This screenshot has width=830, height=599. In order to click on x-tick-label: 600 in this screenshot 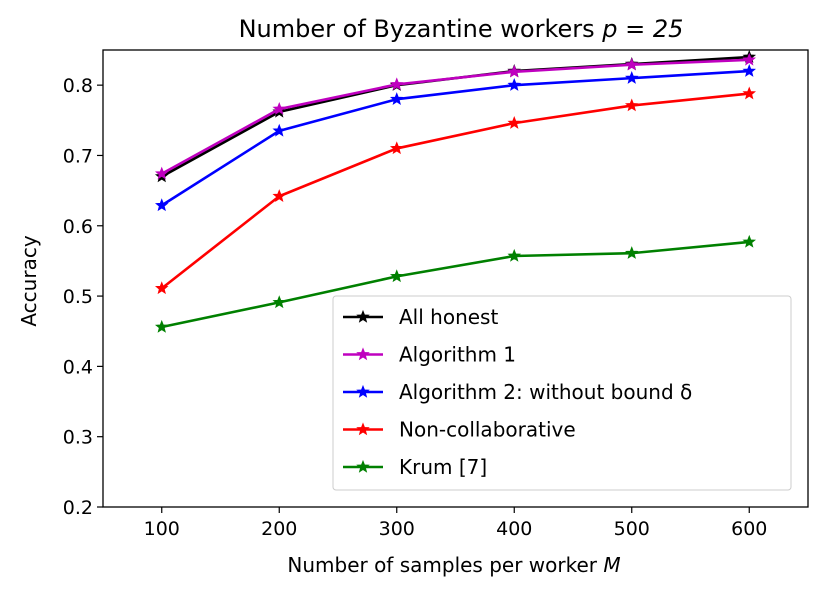, I will do `click(749, 529)`.